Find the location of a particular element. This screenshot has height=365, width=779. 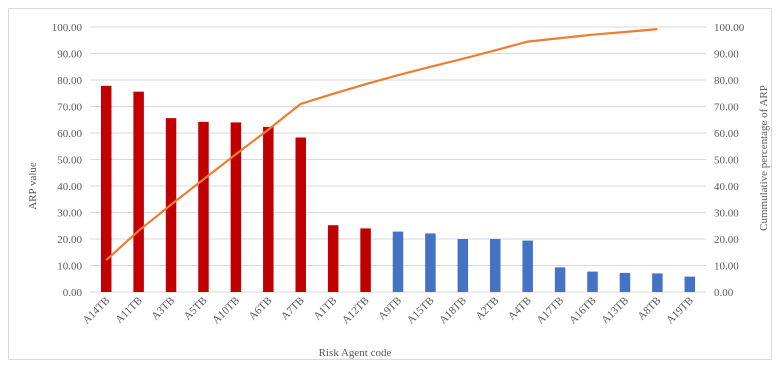

bar-A17TB is located at coordinates (560, 279).